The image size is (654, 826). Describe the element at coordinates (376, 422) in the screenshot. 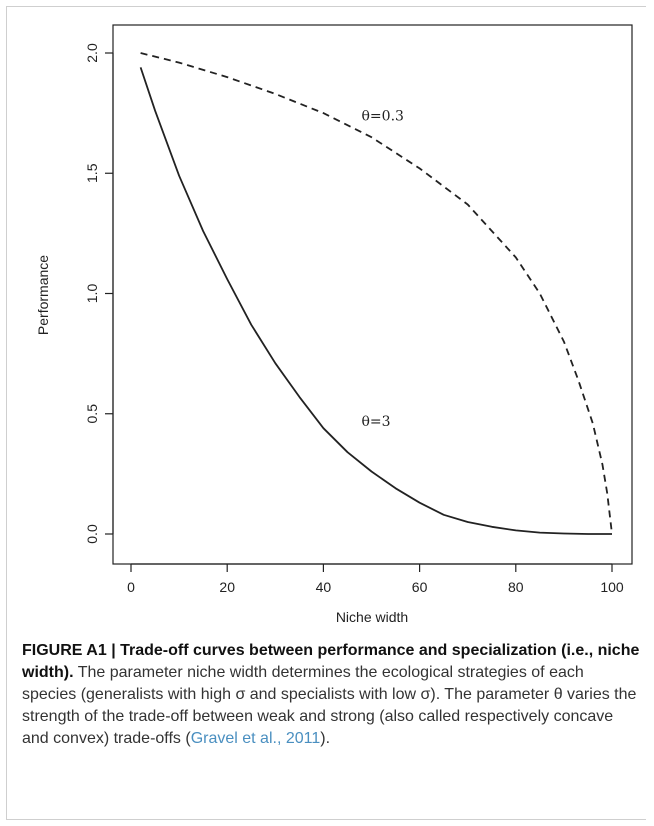

I see `series-annotation-1: θ=3` at that location.